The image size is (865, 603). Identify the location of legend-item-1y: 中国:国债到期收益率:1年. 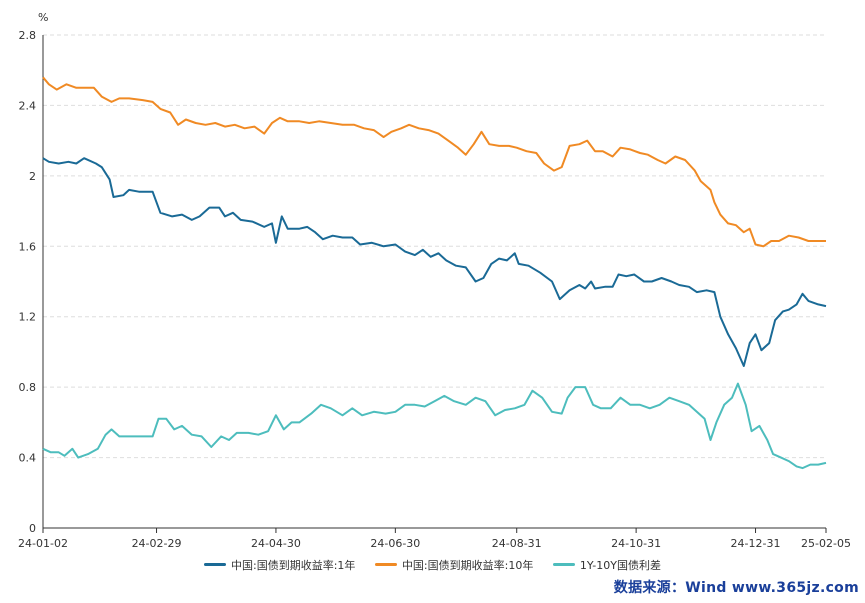
(279, 565).